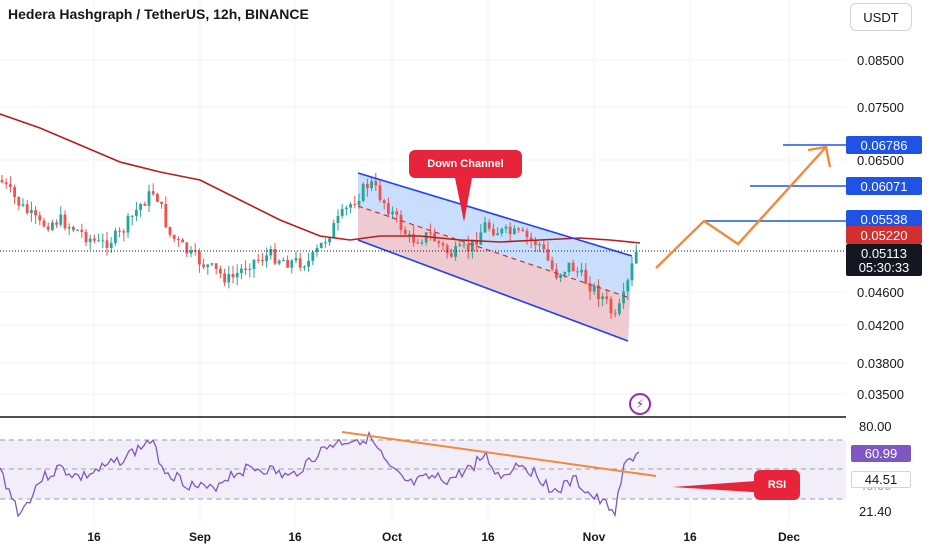 Image resolution: width=932 pixels, height=550 pixels. I want to click on channel-upper-line, so click(495, 214).